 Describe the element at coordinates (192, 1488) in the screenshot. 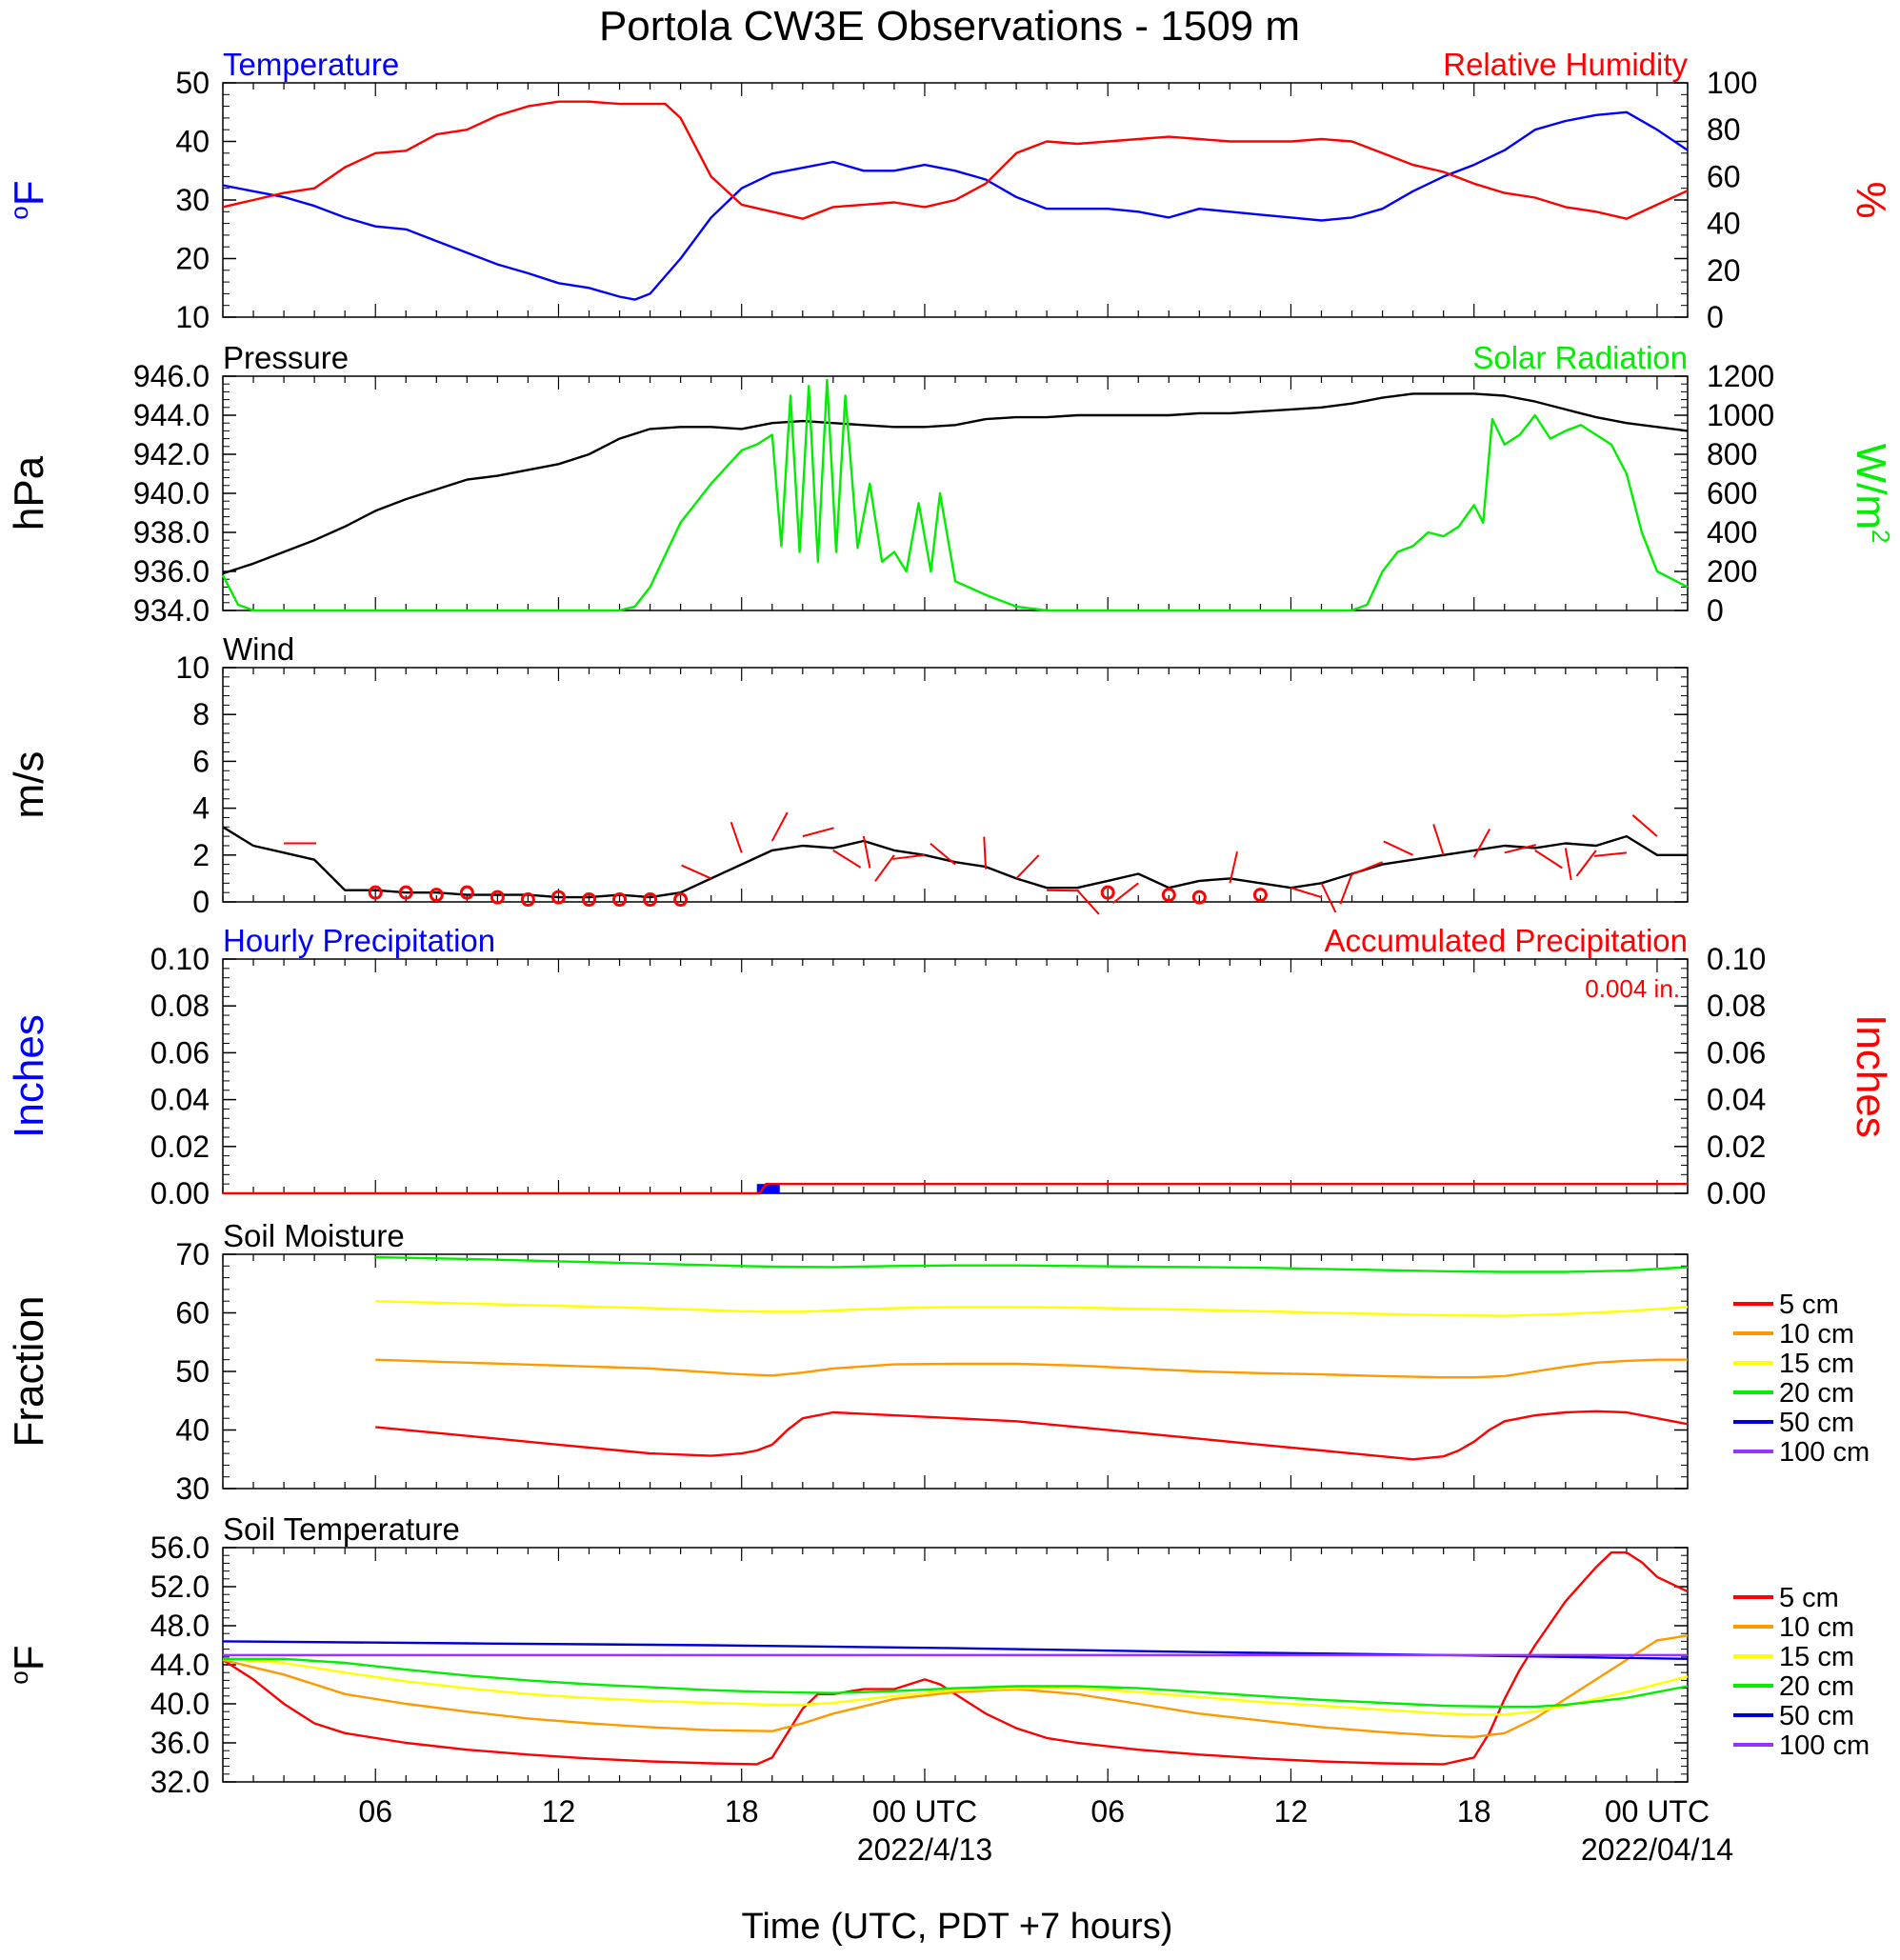

I see `y-tick-label-left: 30` at that location.